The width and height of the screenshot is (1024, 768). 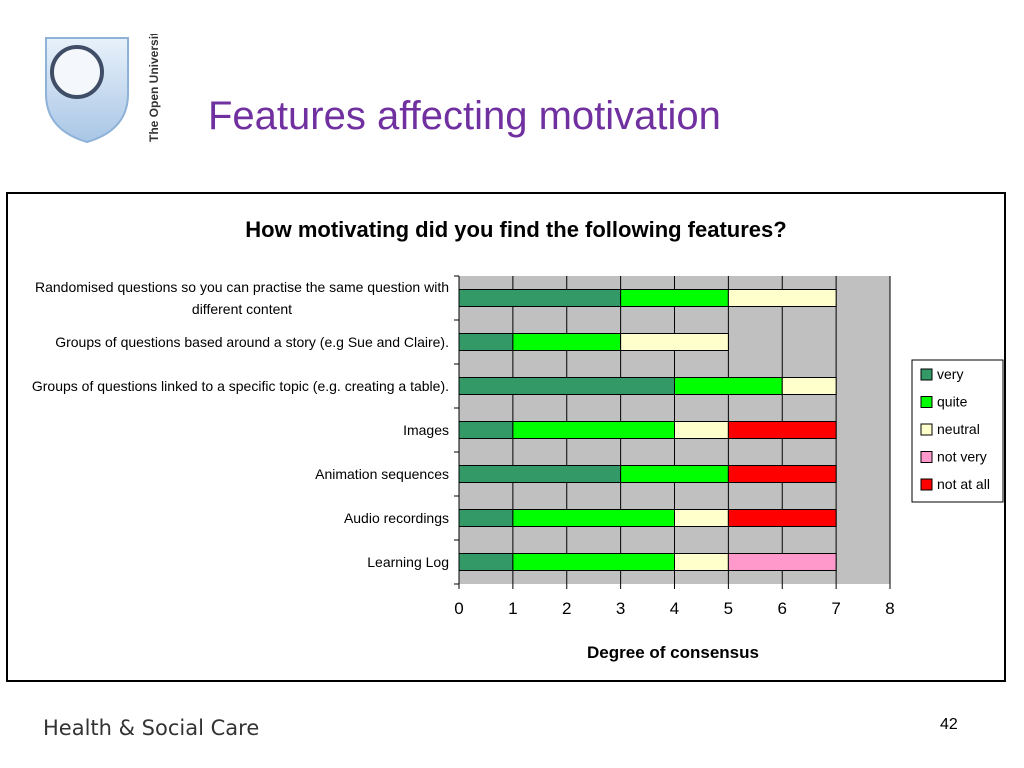 What do you see at coordinates (673, 652) in the screenshot?
I see `x-axis-label: Degree of consensus` at bounding box center [673, 652].